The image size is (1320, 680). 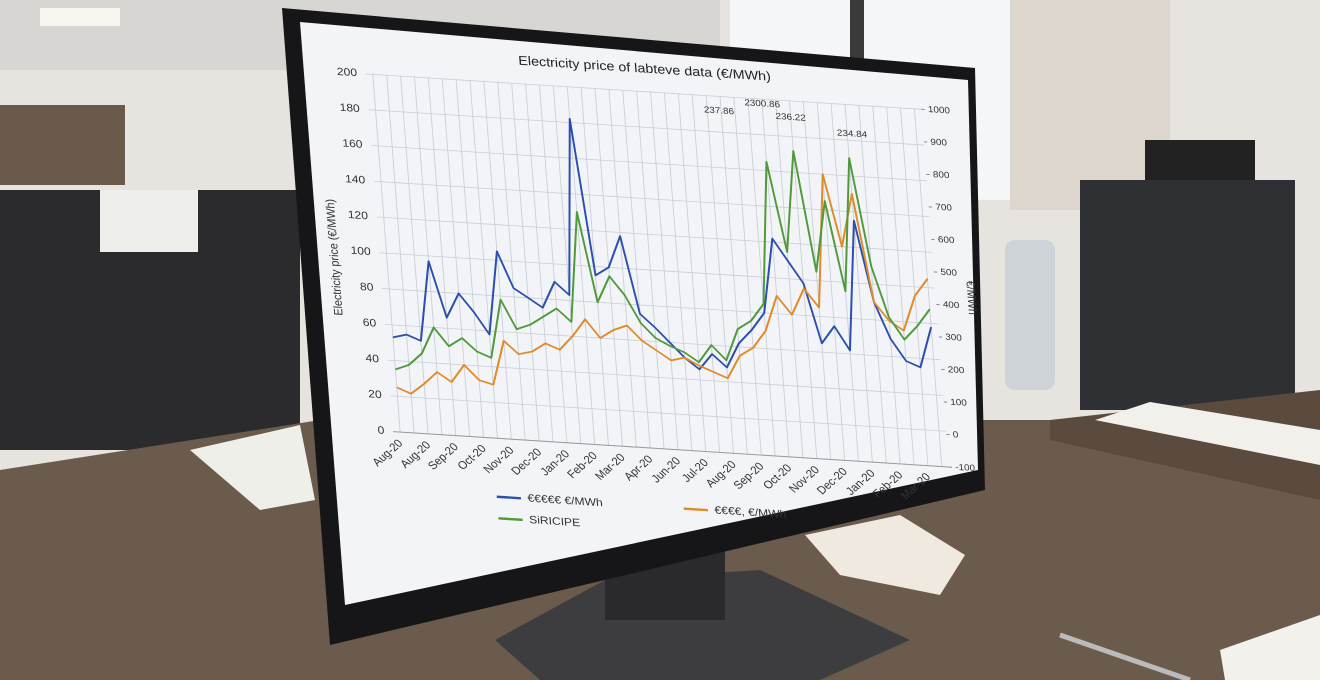 What do you see at coordinates (943, 206) in the screenshot?
I see `y2-tick-label: 700` at bounding box center [943, 206].